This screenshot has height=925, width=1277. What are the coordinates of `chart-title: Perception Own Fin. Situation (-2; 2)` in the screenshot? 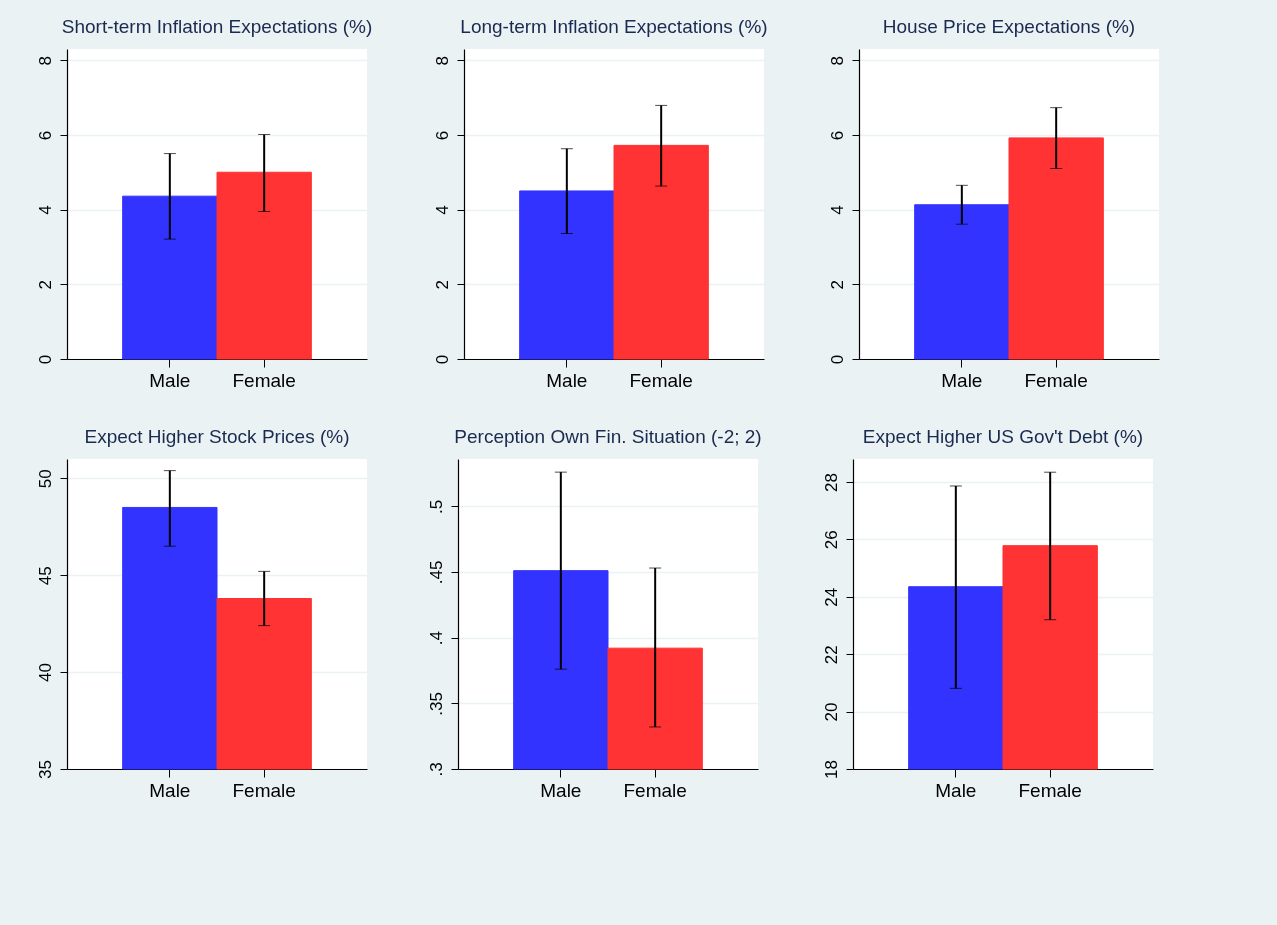 It's located at (608, 436).